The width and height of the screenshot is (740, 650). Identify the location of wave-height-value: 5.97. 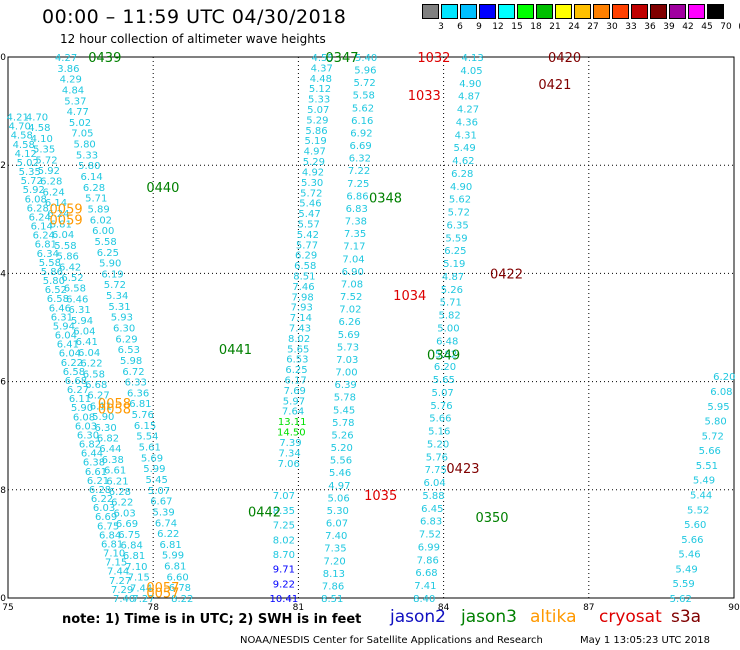
(294, 401).